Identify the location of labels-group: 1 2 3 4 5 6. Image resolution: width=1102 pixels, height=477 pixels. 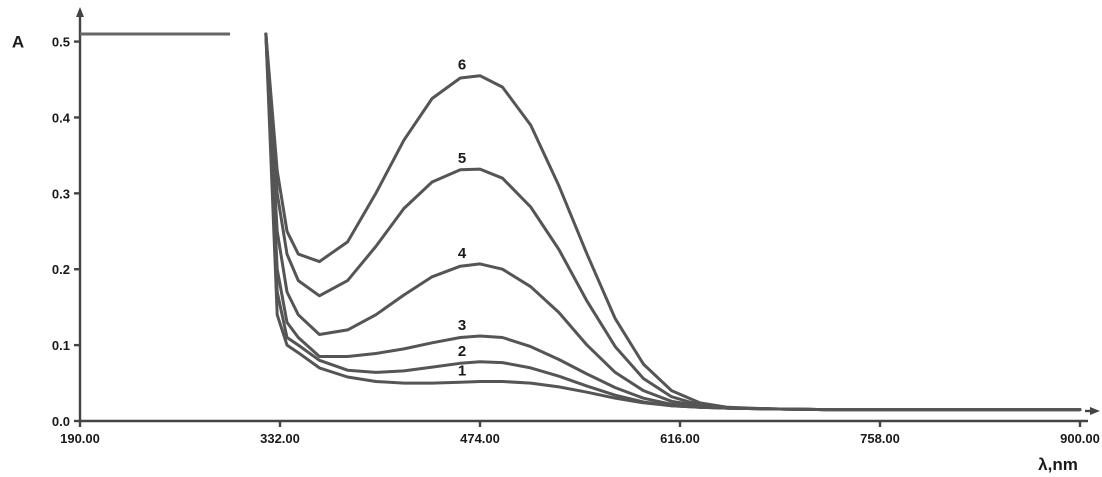
(462, 218).